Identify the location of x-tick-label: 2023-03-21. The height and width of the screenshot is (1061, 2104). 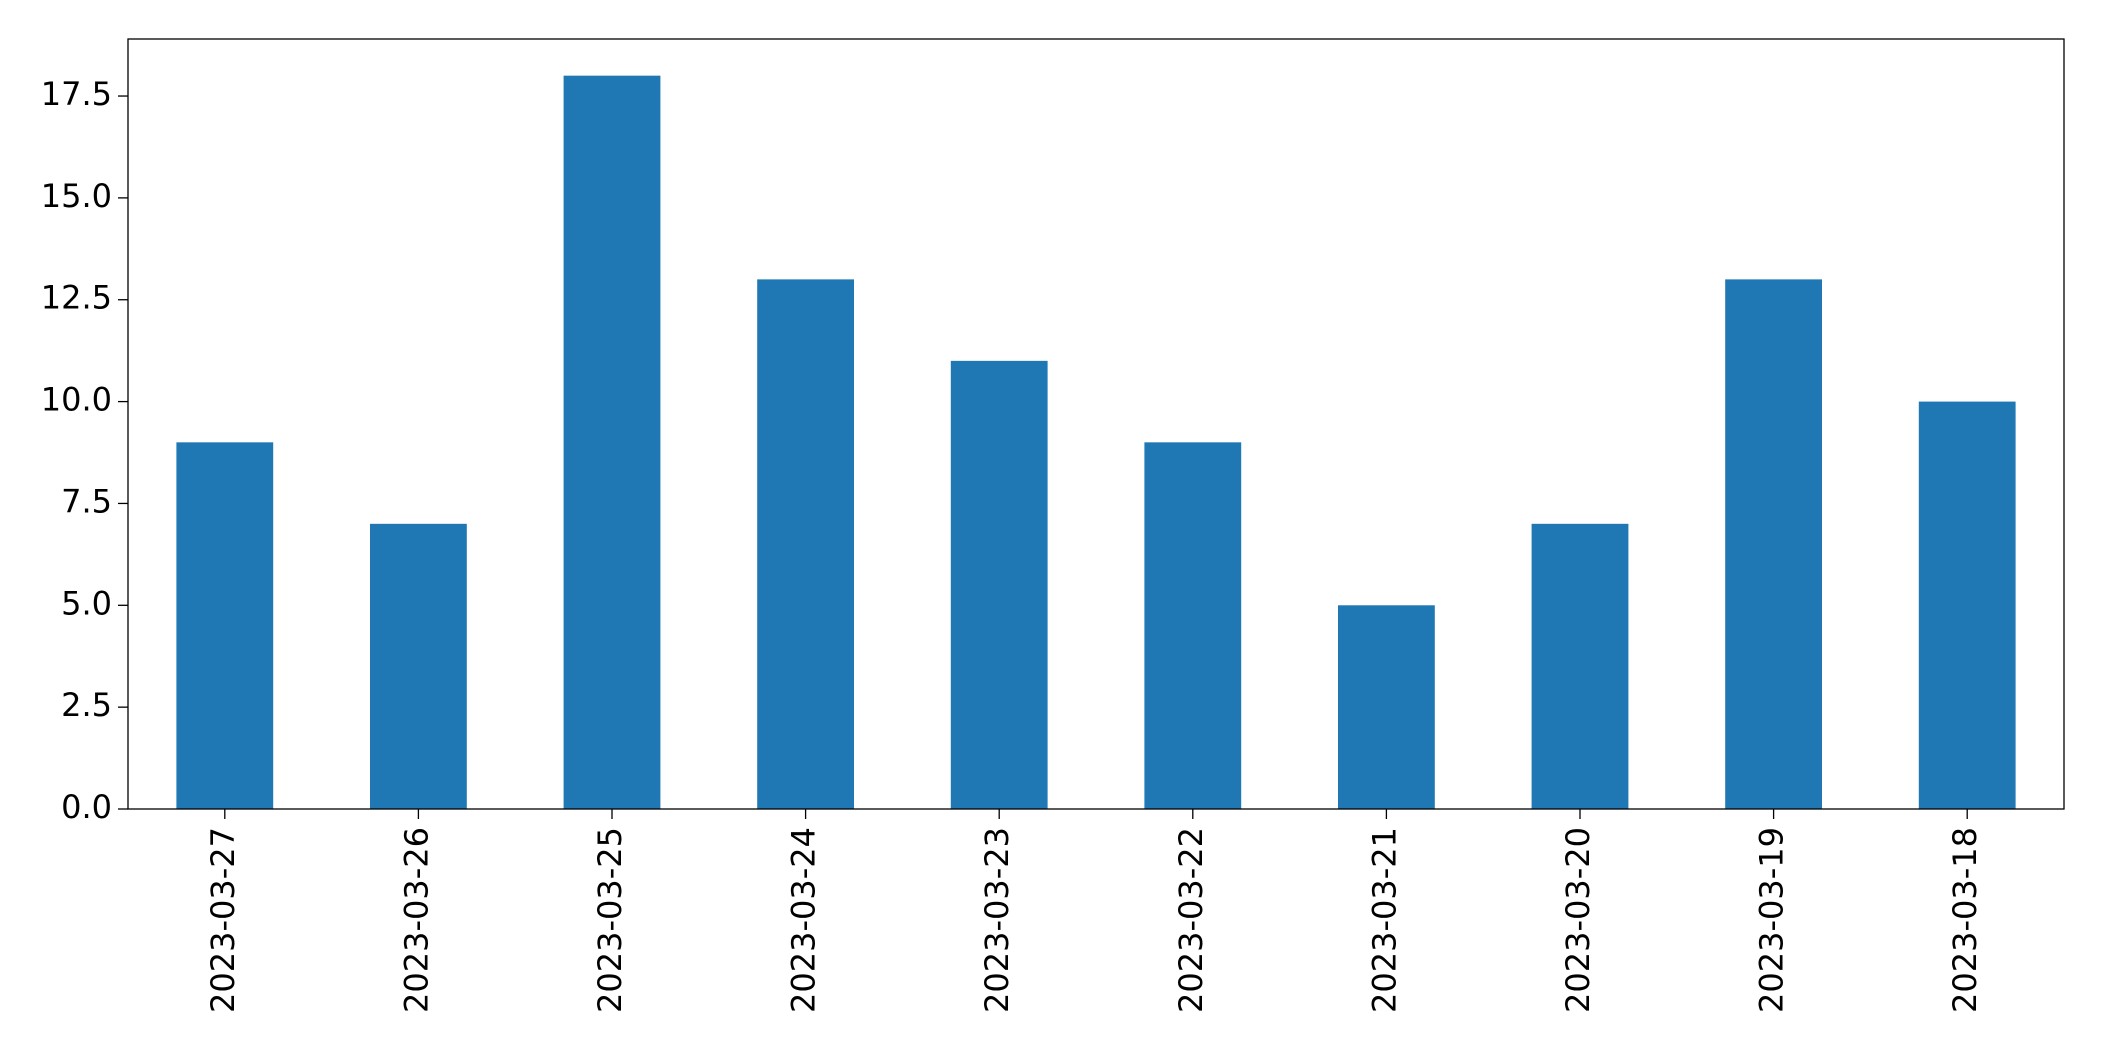
(1384, 920).